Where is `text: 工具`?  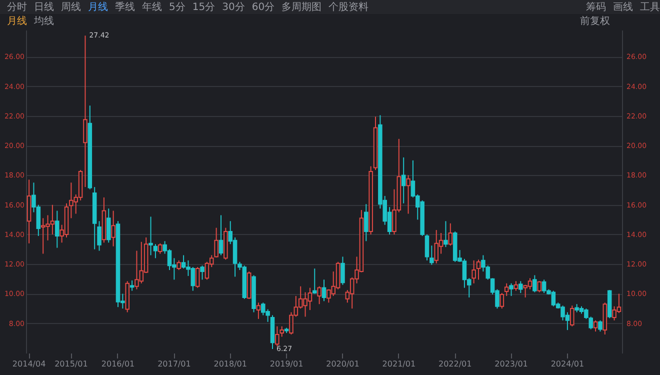 text: 工具 is located at coordinates (650, 7).